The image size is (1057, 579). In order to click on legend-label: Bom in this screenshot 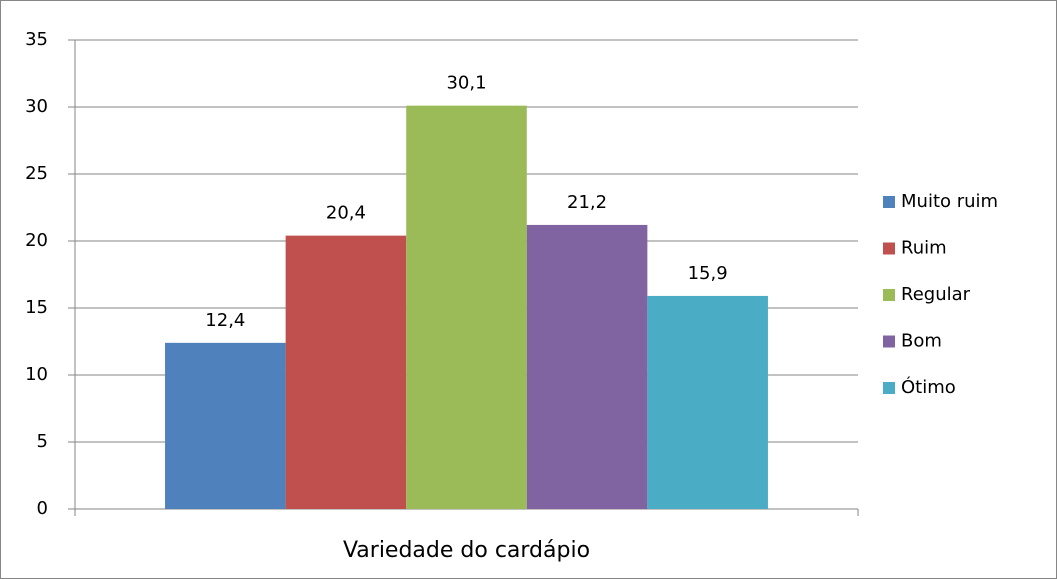, I will do `click(921, 341)`.